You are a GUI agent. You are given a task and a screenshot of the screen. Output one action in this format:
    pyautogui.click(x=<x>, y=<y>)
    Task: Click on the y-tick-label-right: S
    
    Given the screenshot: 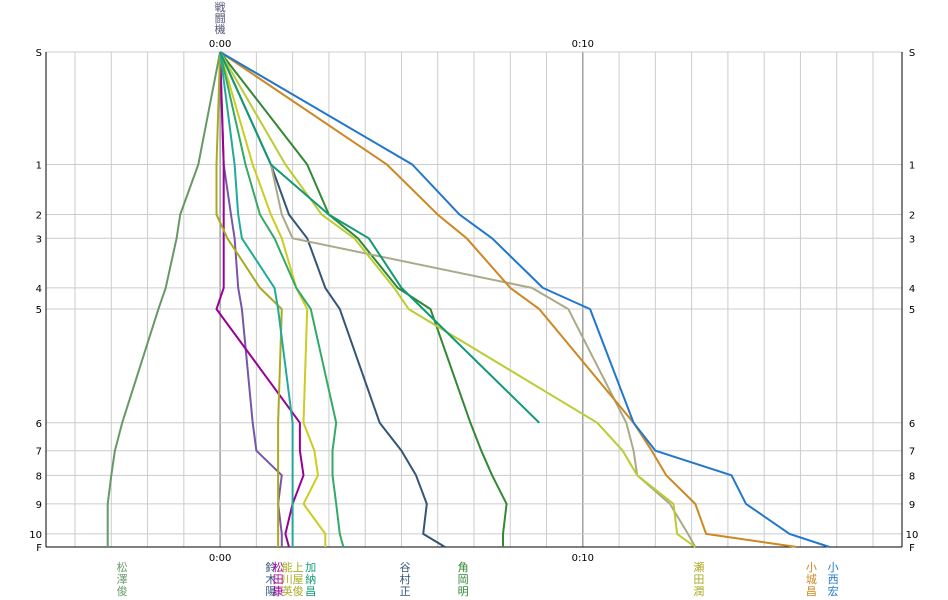 What is the action you would take?
    pyautogui.click(x=912, y=53)
    